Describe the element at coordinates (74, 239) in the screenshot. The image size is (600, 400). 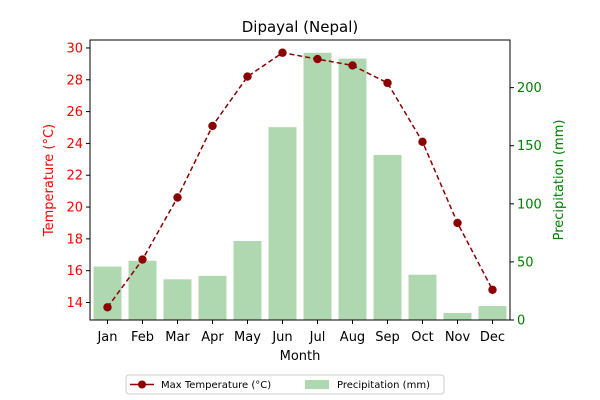
I see `left-tick-label: 18` at that location.